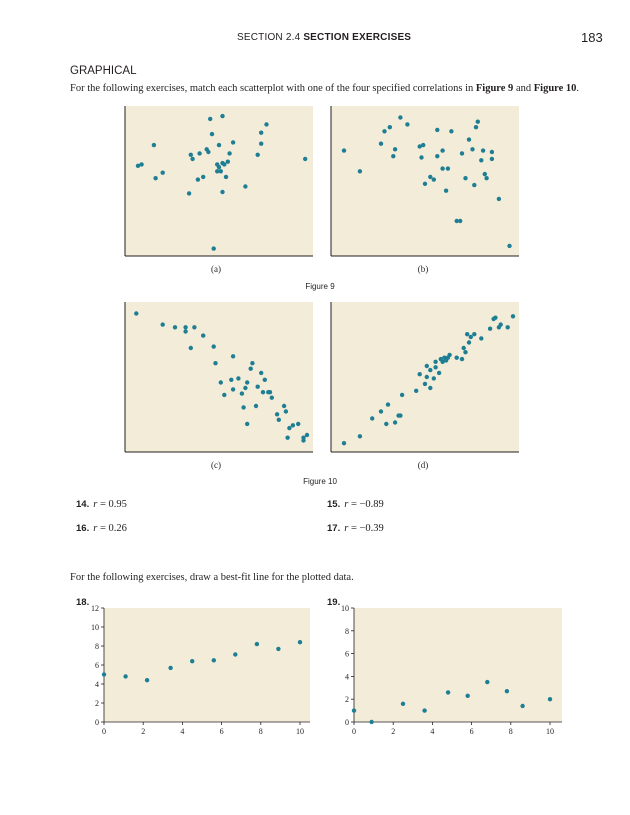  I want to click on correlation-value: = −0.89, so click(366, 504).